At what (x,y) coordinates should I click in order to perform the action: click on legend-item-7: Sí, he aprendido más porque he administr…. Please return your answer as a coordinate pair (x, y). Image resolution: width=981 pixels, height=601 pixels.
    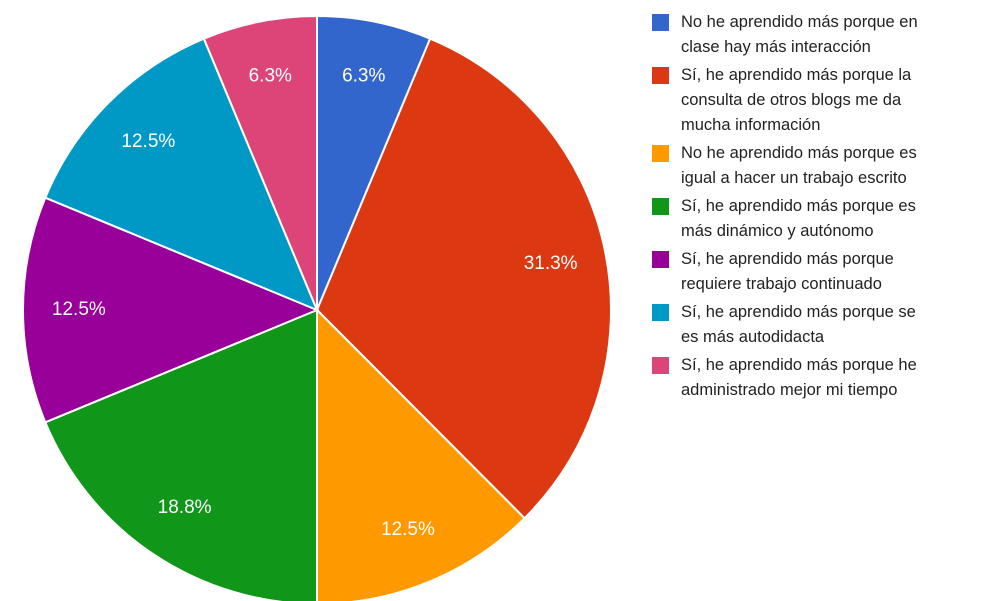
    Looking at the image, I should click on (814, 378).